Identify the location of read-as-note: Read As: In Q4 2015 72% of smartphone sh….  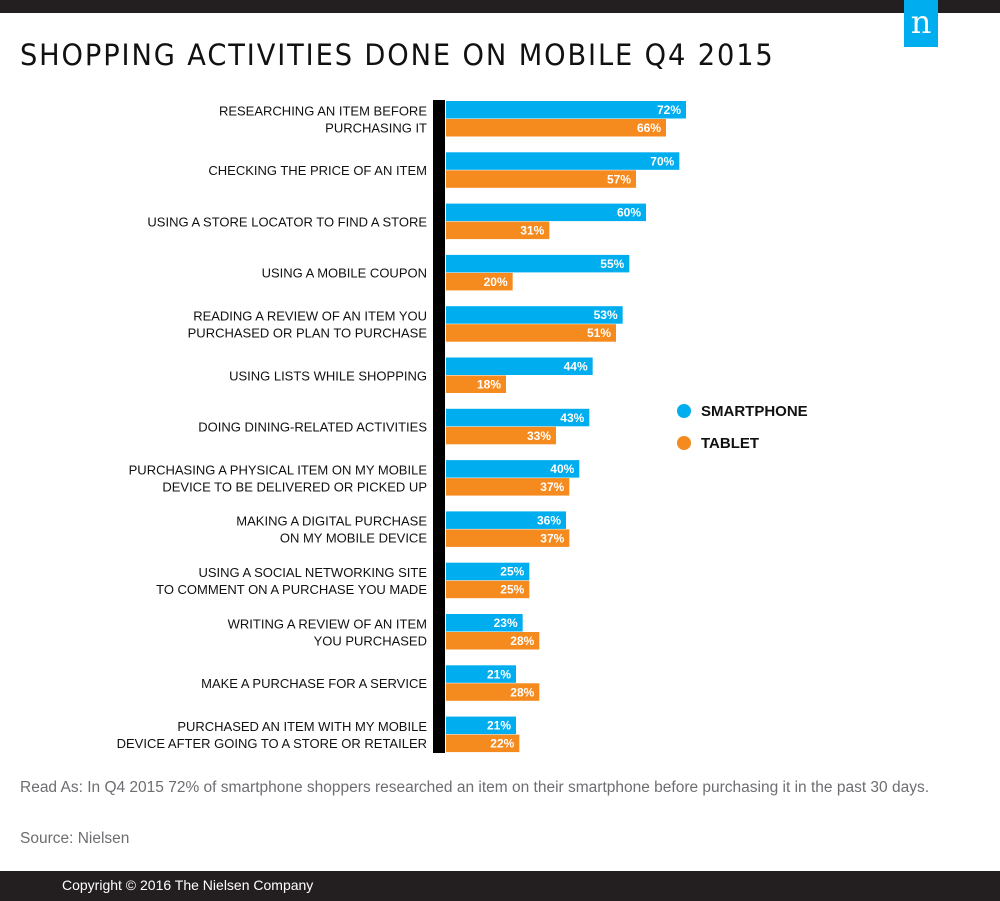
(475, 787).